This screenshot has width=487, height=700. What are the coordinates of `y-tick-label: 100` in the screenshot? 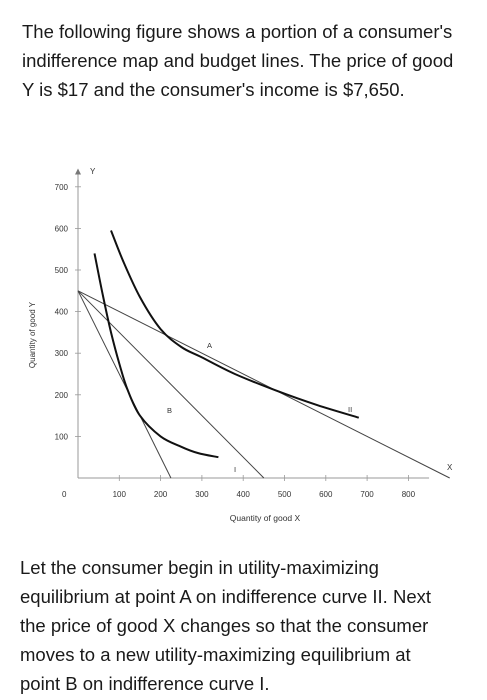 It's located at (62, 436).